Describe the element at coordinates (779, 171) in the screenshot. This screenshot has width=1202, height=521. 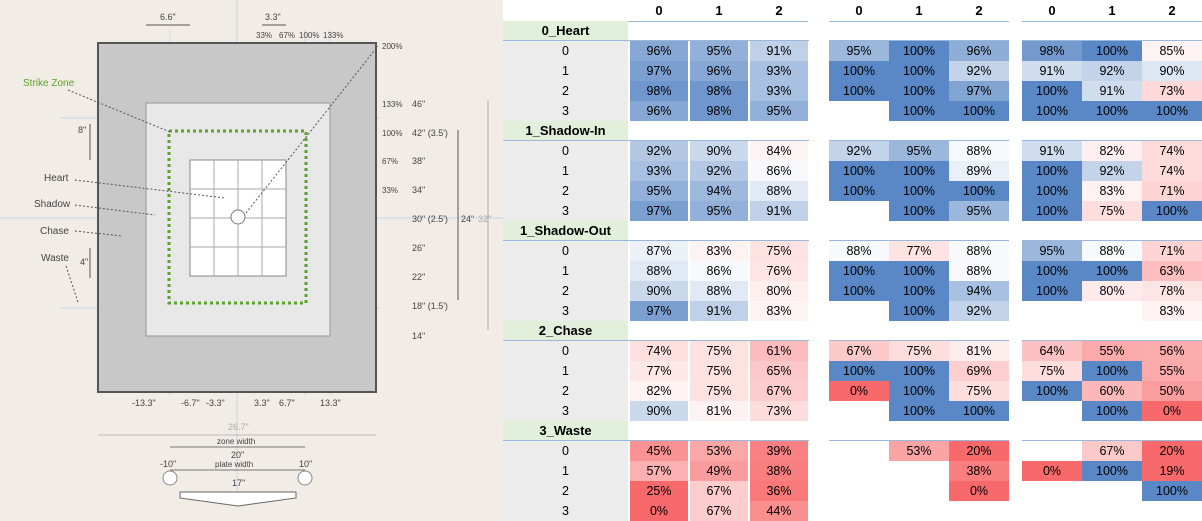
I see `pct-cell: 86%` at that location.